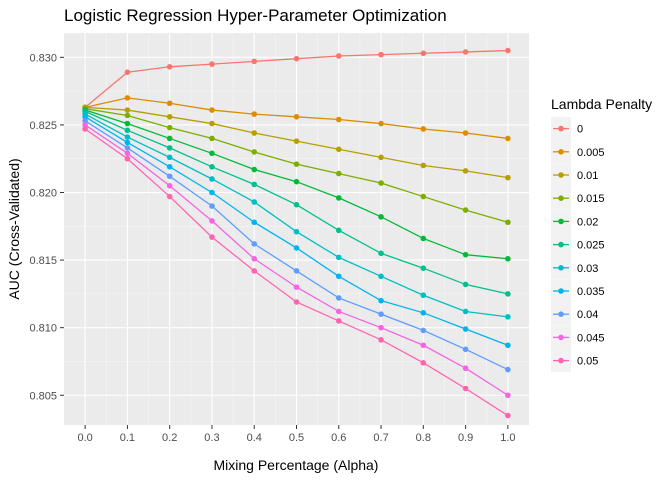 This screenshot has width=672, height=480. Describe the element at coordinates (211, 438) in the screenshot. I see `x-tick-label: 0.3` at that location.